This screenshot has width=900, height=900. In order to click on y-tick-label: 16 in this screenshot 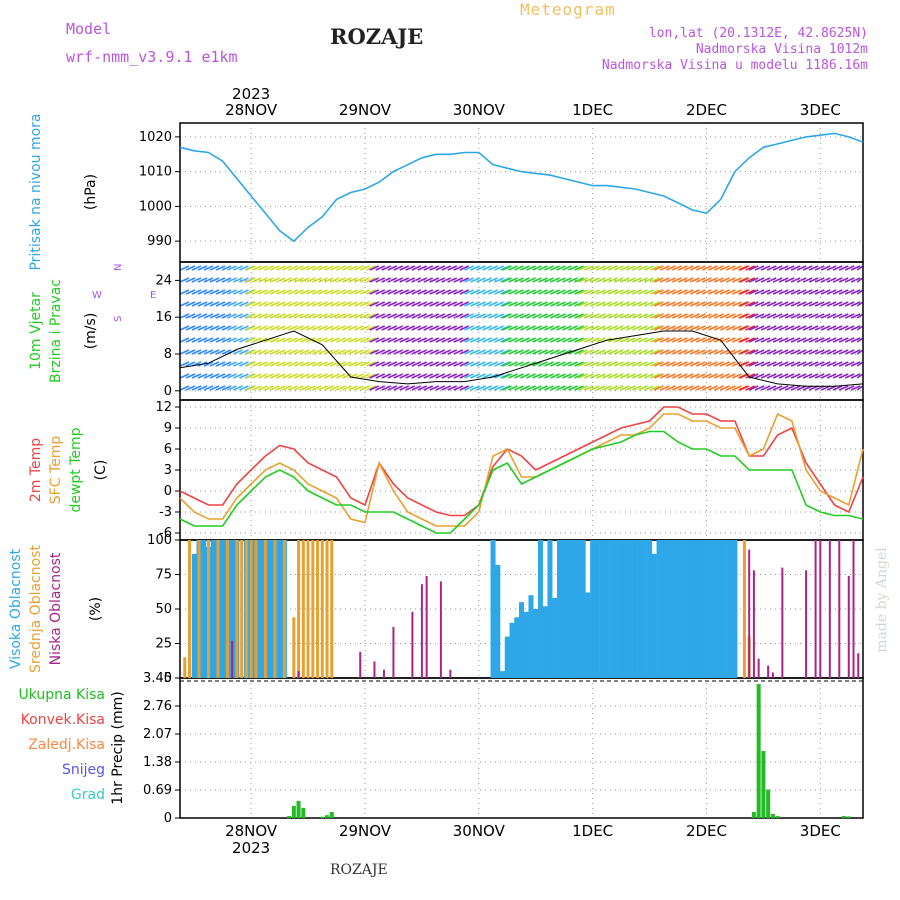, I will do `click(163, 317)`.